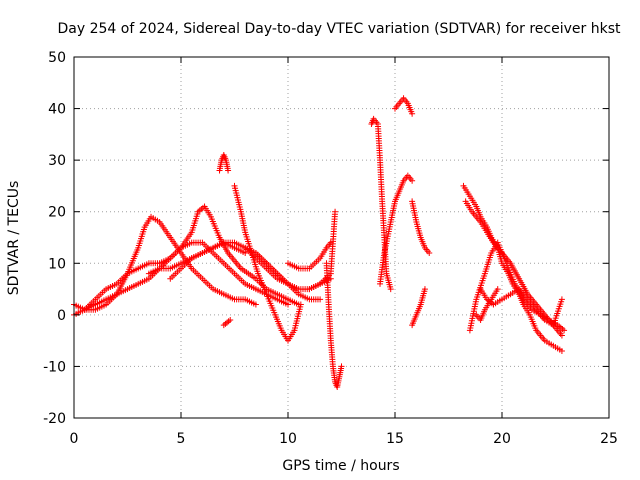  What do you see at coordinates (396, 229) in the screenshot?
I see `data-series-s15` at bounding box center [396, 229].